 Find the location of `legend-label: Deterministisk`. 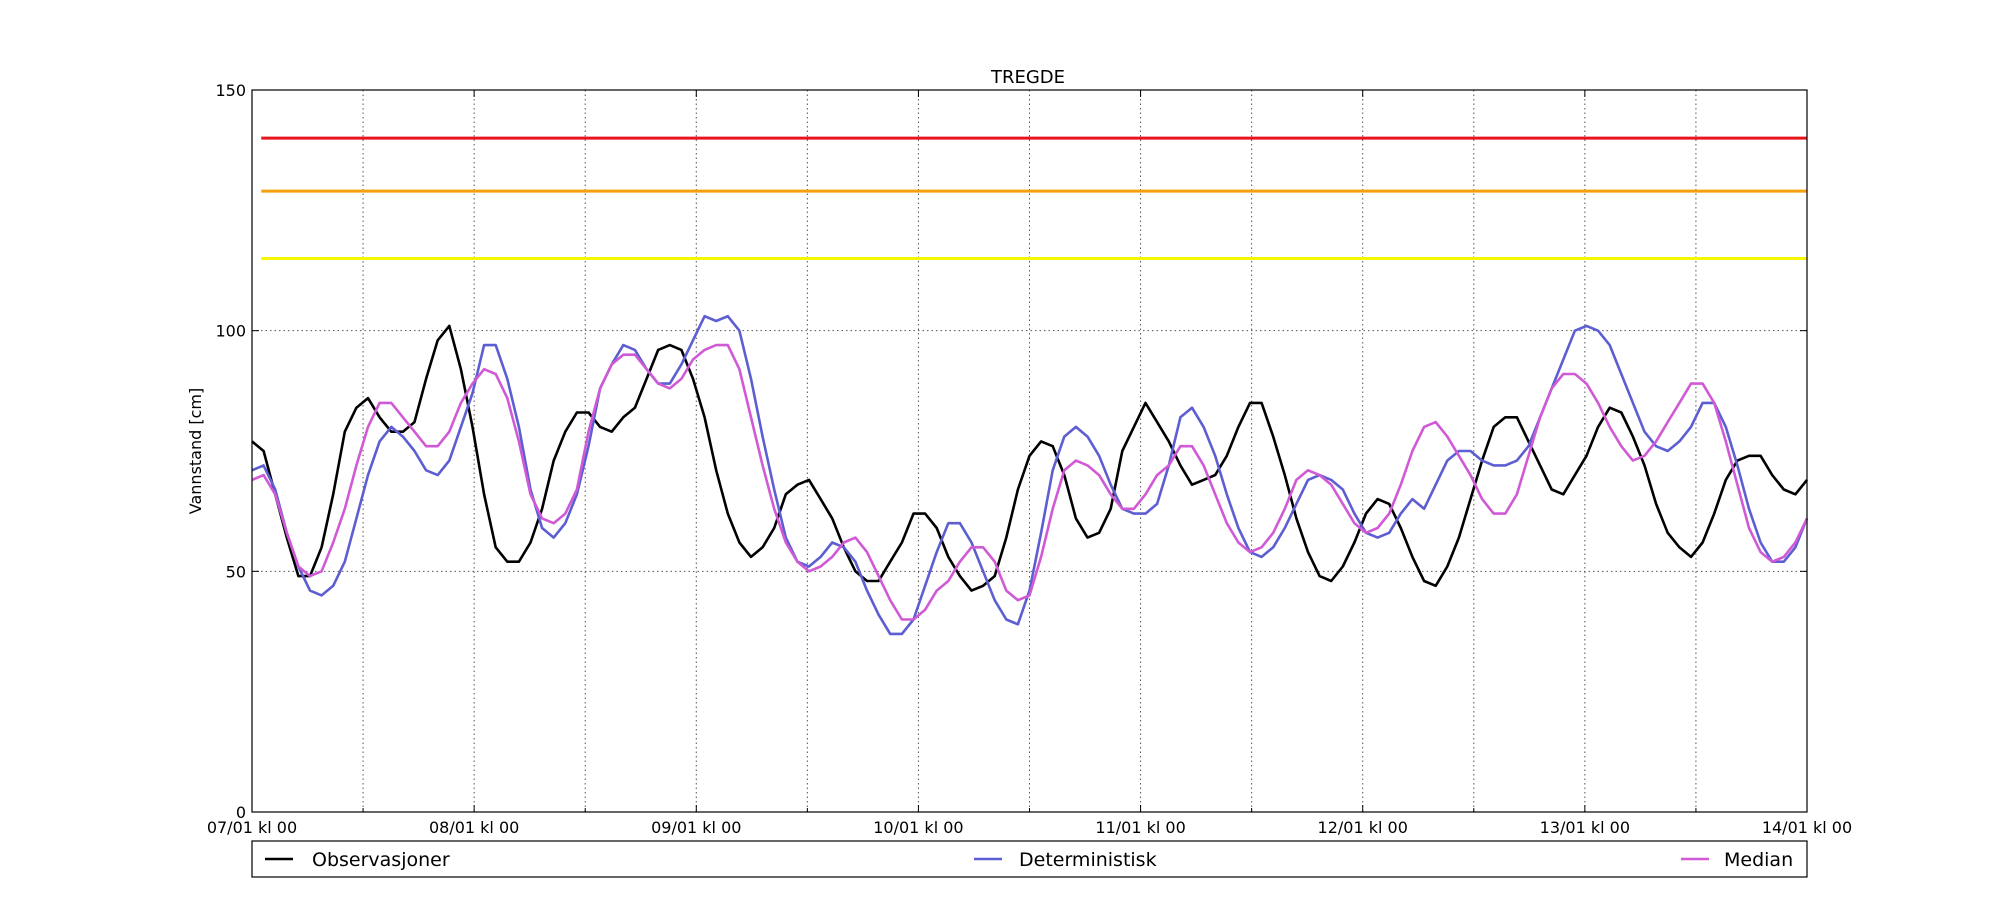

legend-label: Deterministisk is located at coordinates (1088, 860).